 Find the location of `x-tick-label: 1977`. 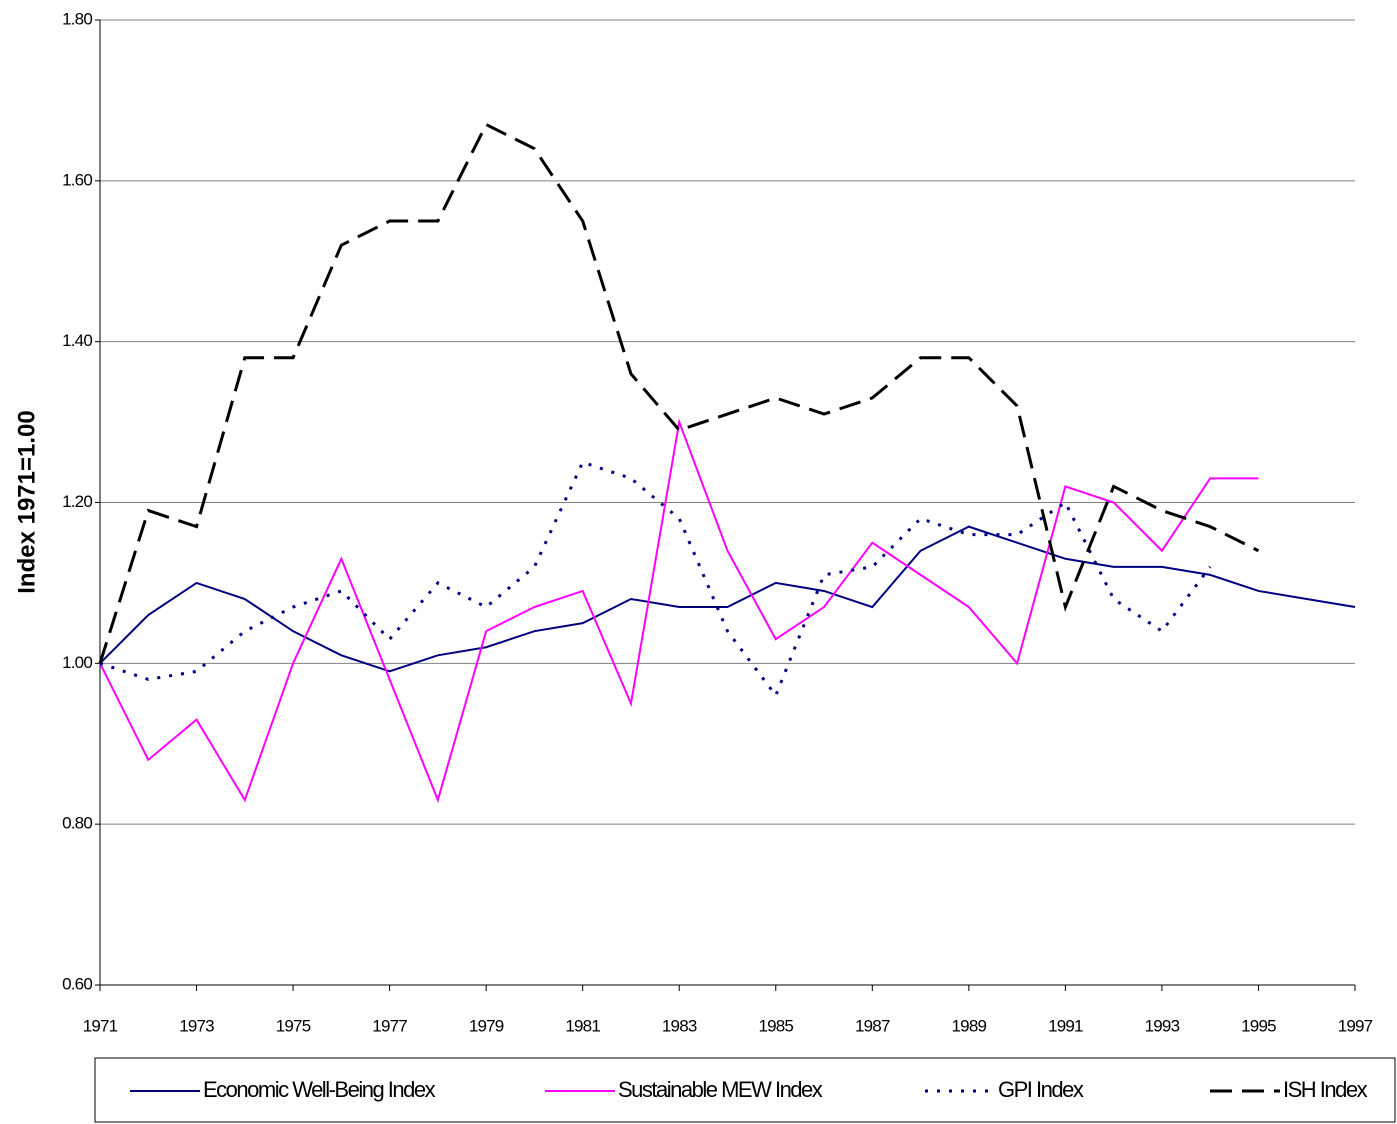

x-tick-label: 1977 is located at coordinates (389, 1025).